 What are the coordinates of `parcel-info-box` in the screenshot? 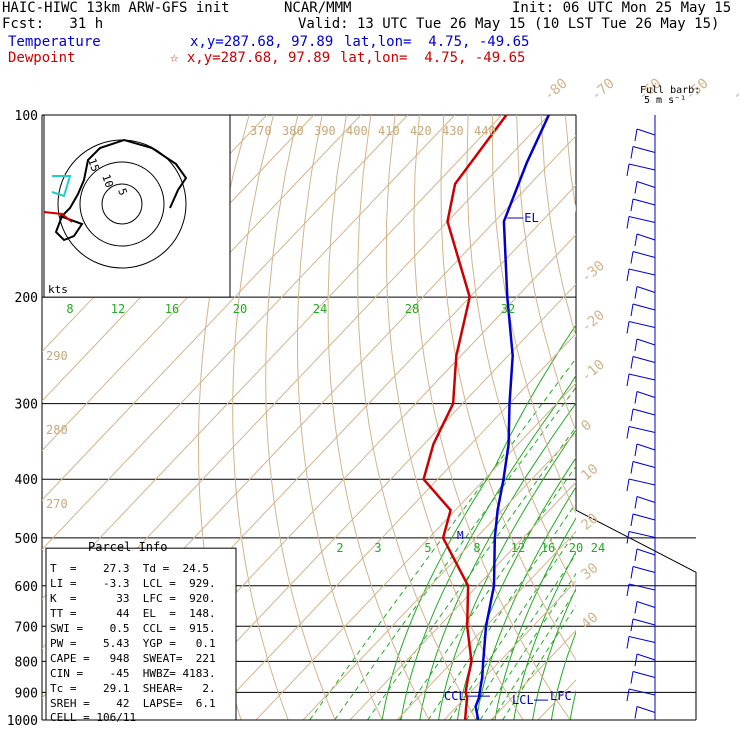 It's located at (141, 634).